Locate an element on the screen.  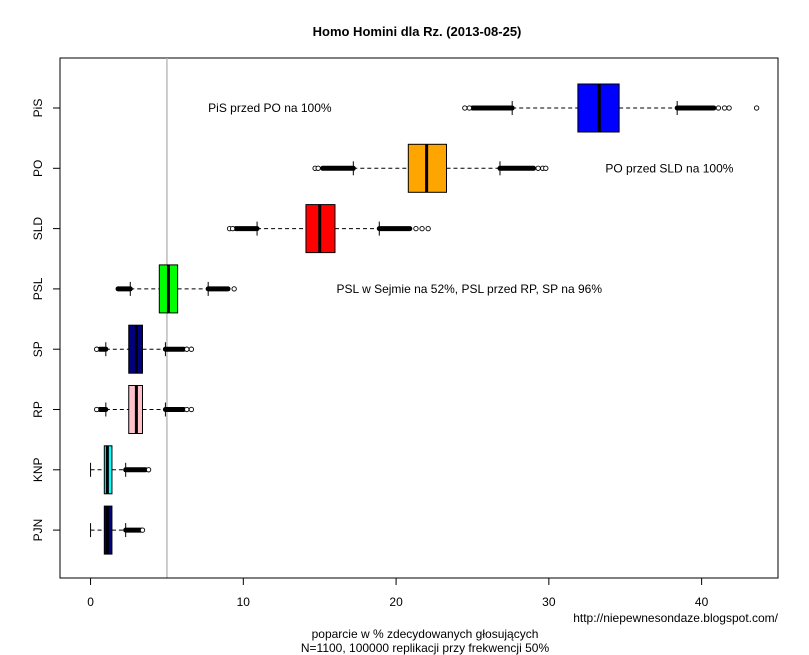
box-sld is located at coordinates (328, 229).